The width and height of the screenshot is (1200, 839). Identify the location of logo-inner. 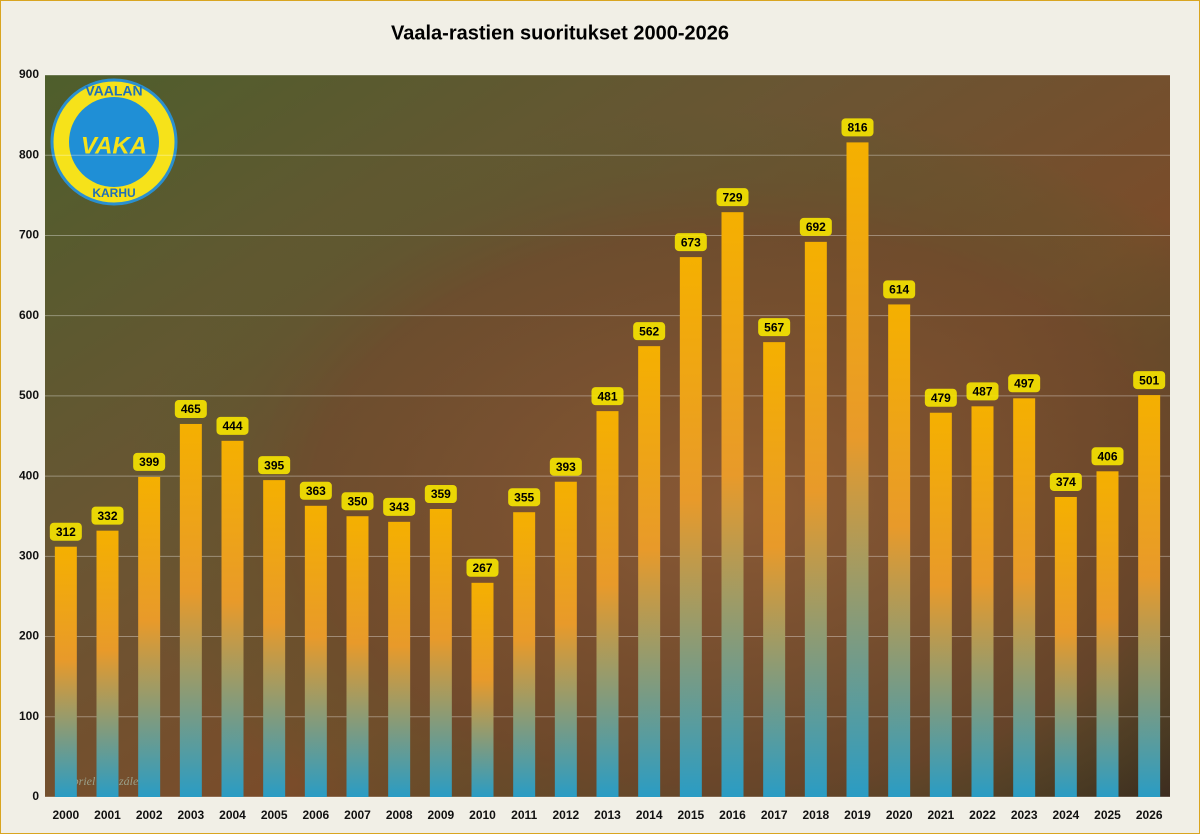
(114, 142).